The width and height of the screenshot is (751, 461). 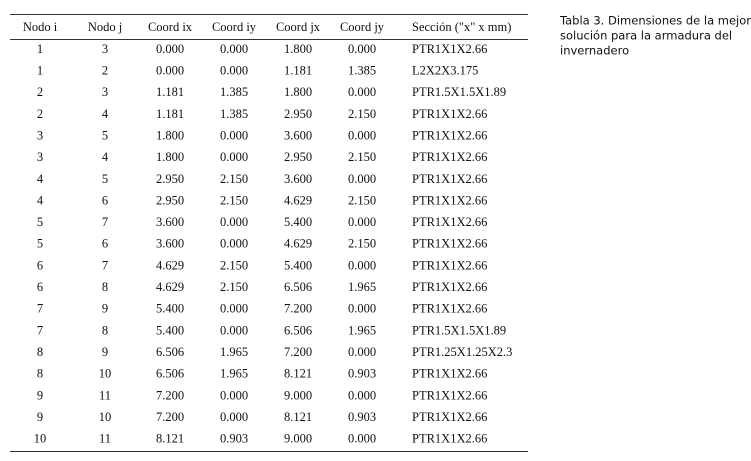 What do you see at coordinates (445, 71) in the screenshot?
I see `table-cell: L2X2X3.175` at bounding box center [445, 71].